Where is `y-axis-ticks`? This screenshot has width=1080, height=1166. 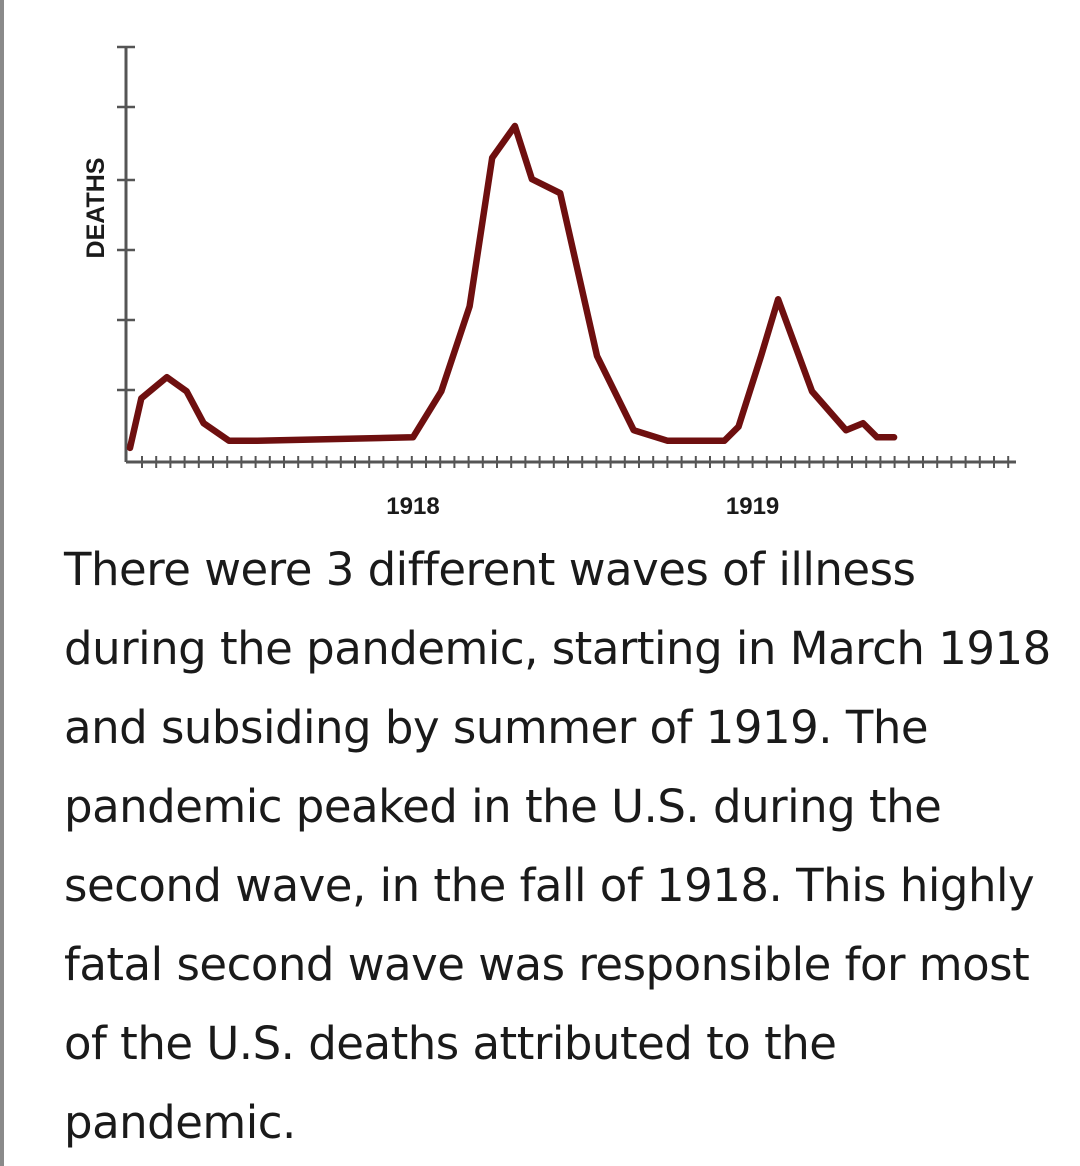
y-axis-ticks is located at coordinates (126, 218).